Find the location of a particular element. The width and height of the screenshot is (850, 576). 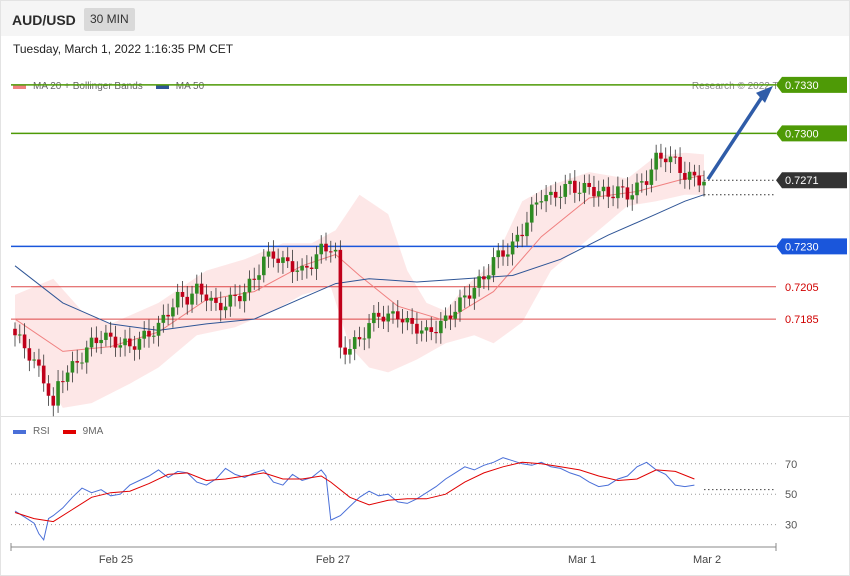

rsi-tick-label-70: 70 is located at coordinates (791, 465).